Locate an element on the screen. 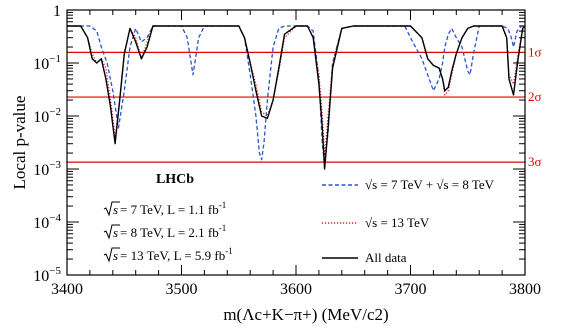 This screenshot has width=565, height=333. x-tick-label: 3700 is located at coordinates (411, 289).